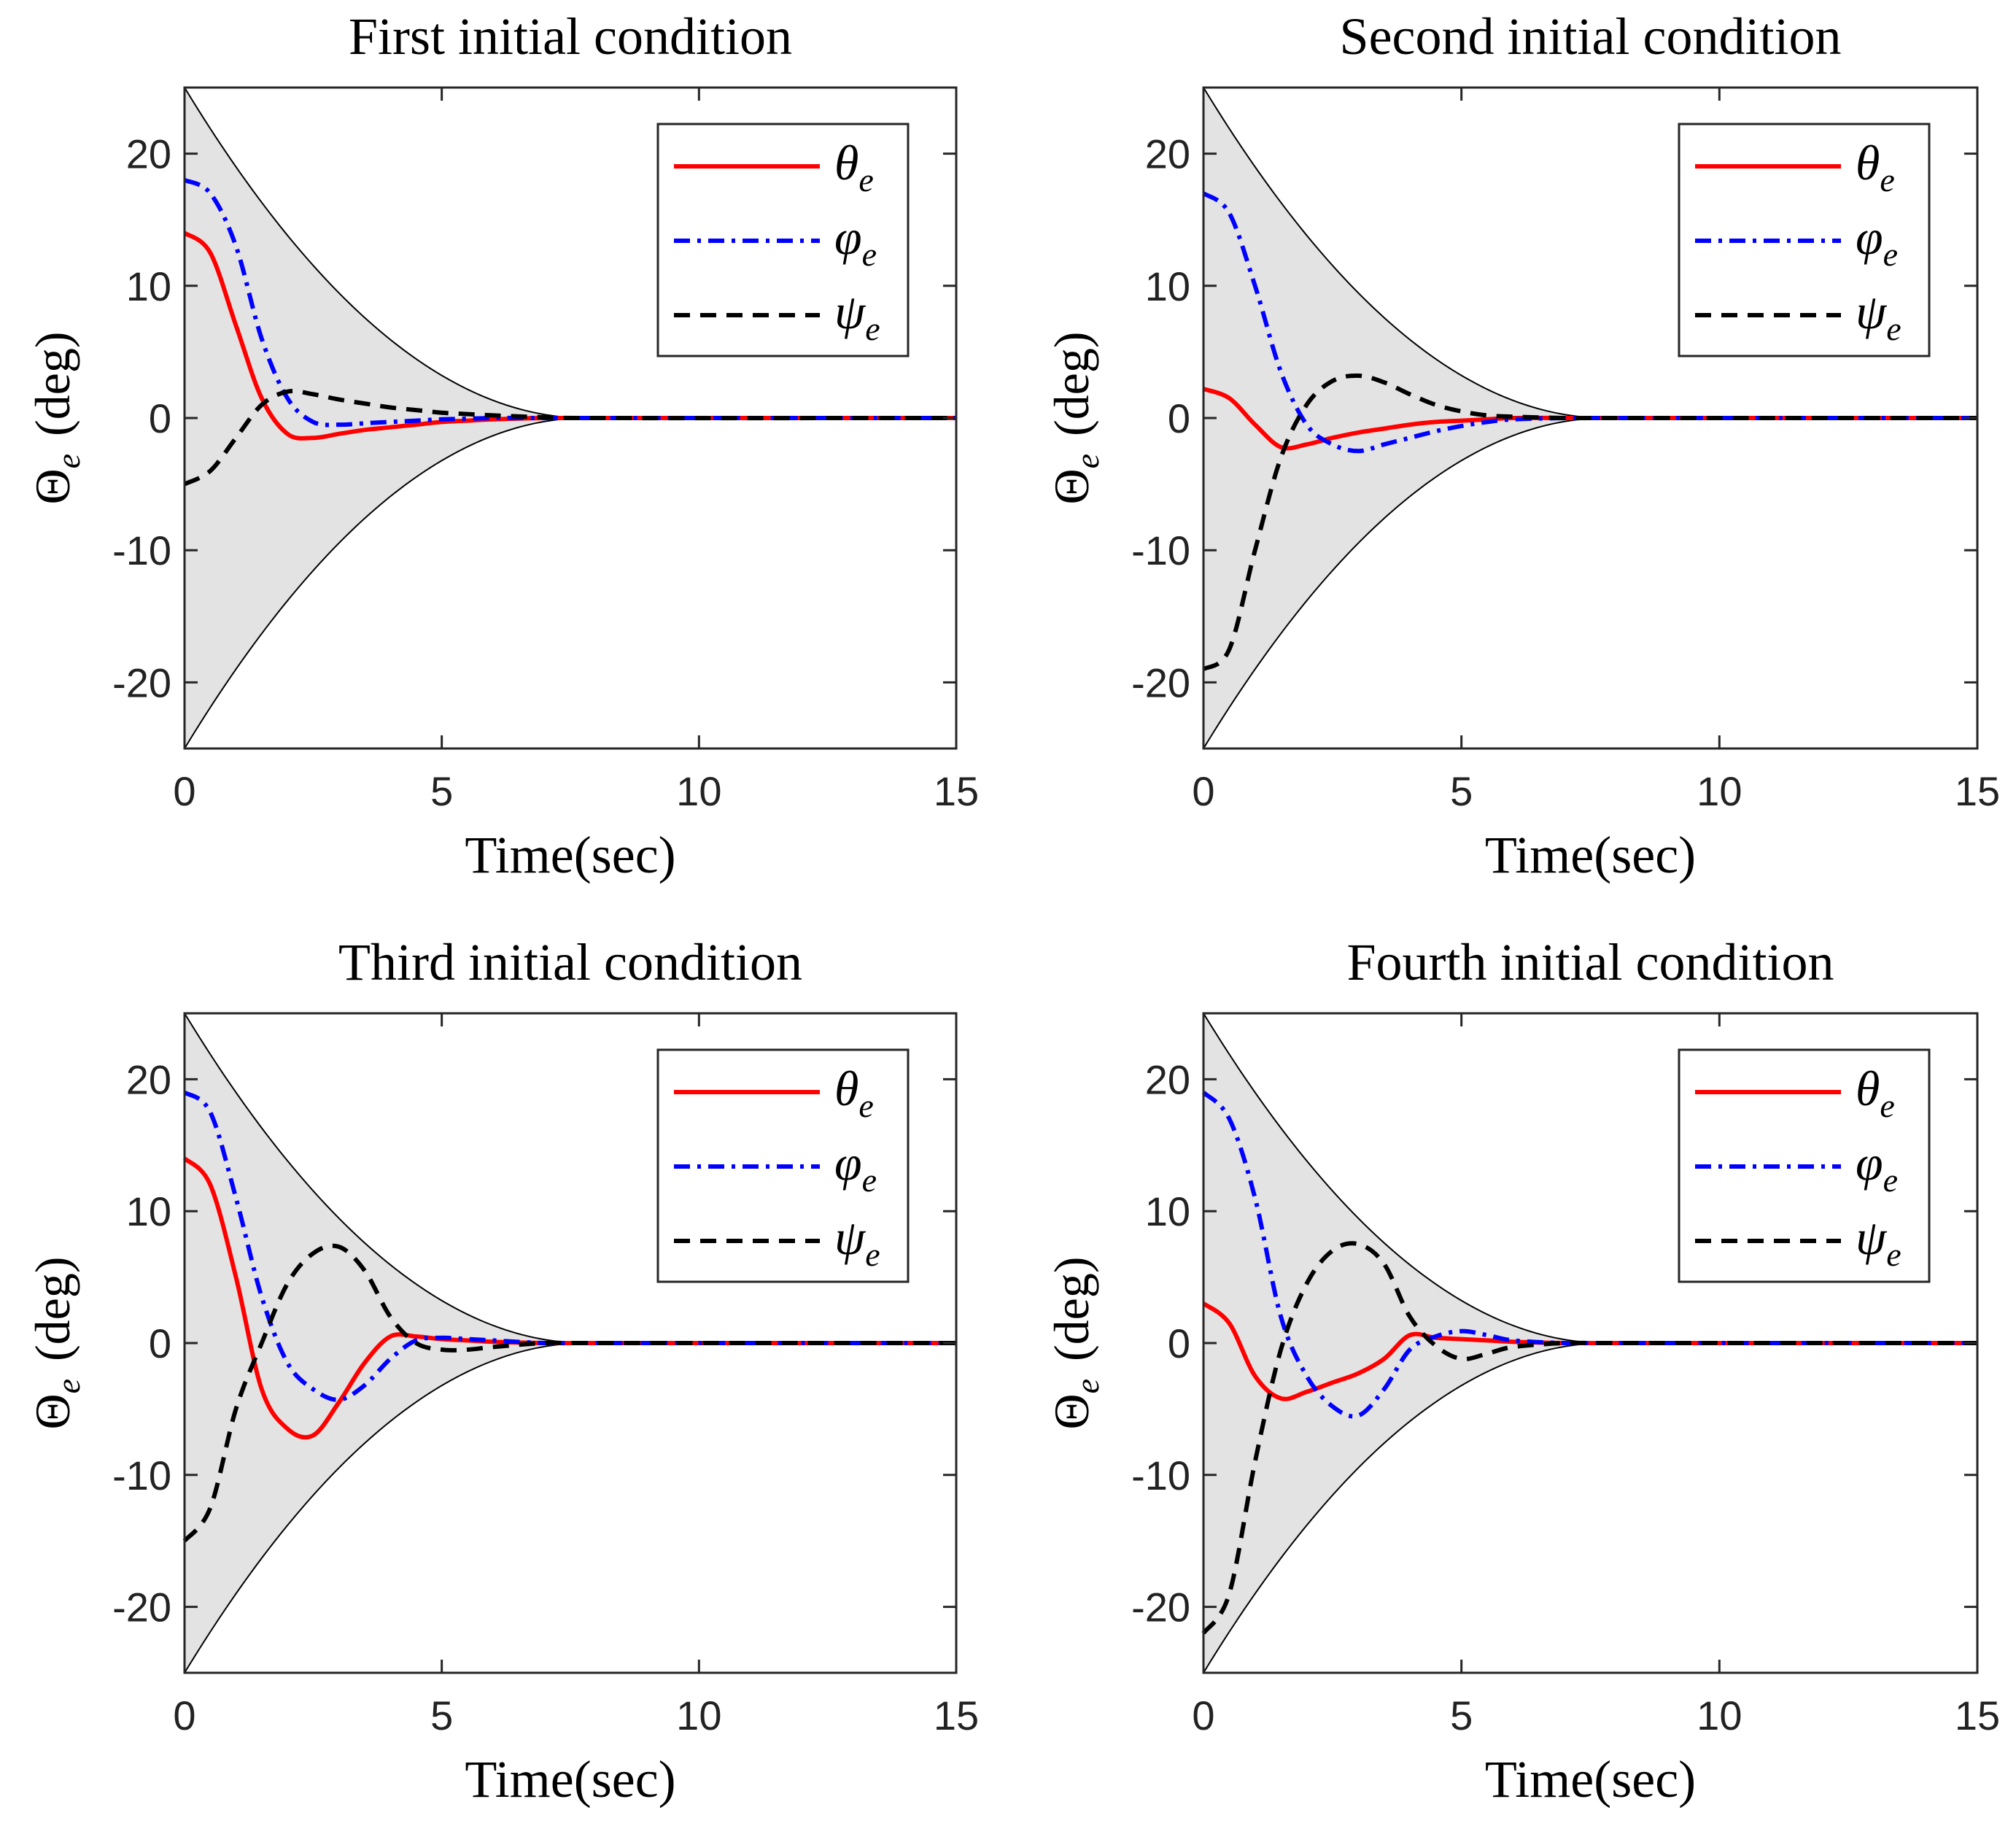 Image resolution: width=2016 pixels, height=1826 pixels. I want to click on subplot-title: Fourth initial condition, so click(1590, 962).